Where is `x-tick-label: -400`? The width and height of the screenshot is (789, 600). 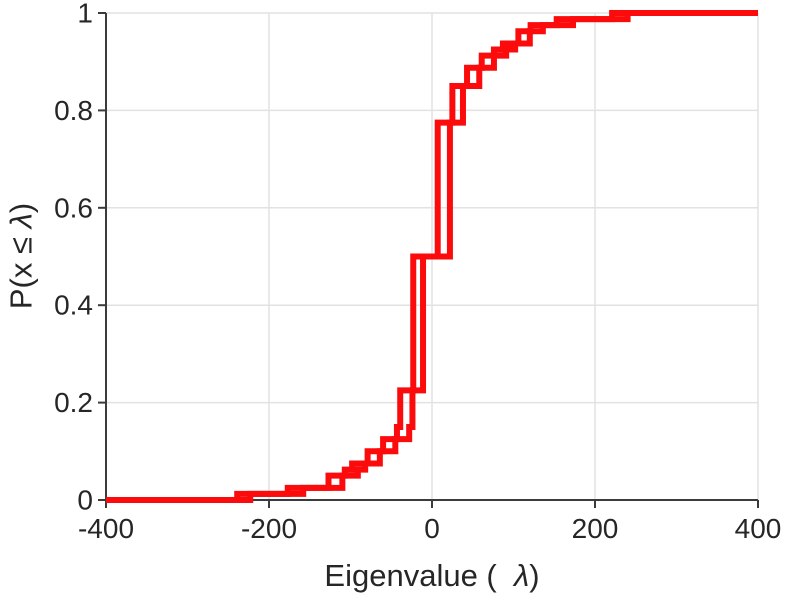 x-tick-label: -400 is located at coordinates (106, 528).